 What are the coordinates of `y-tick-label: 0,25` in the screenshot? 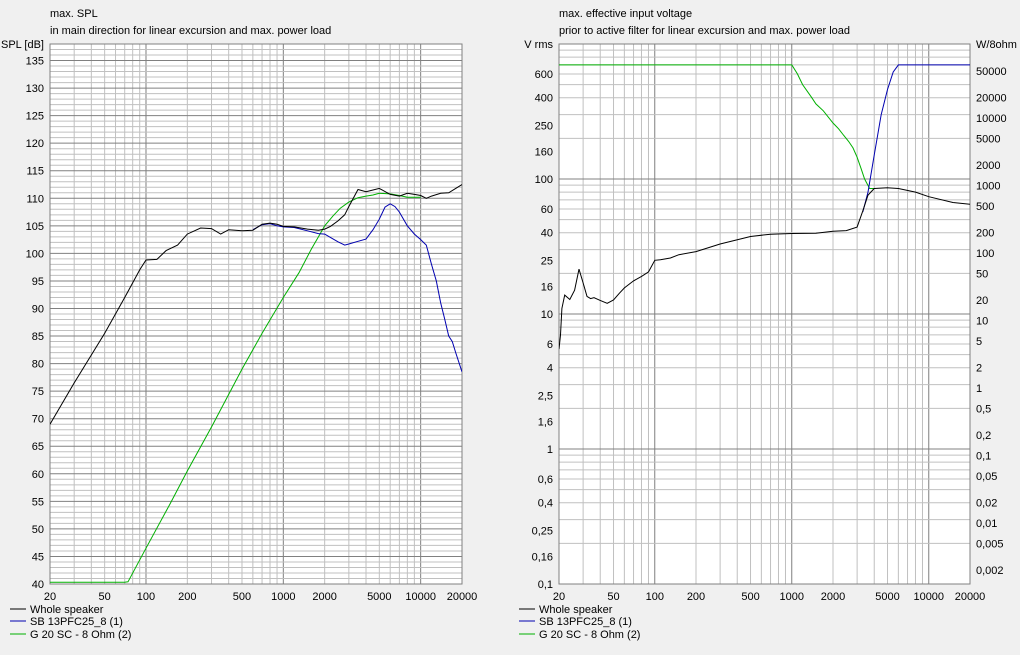 It's located at (542, 531).